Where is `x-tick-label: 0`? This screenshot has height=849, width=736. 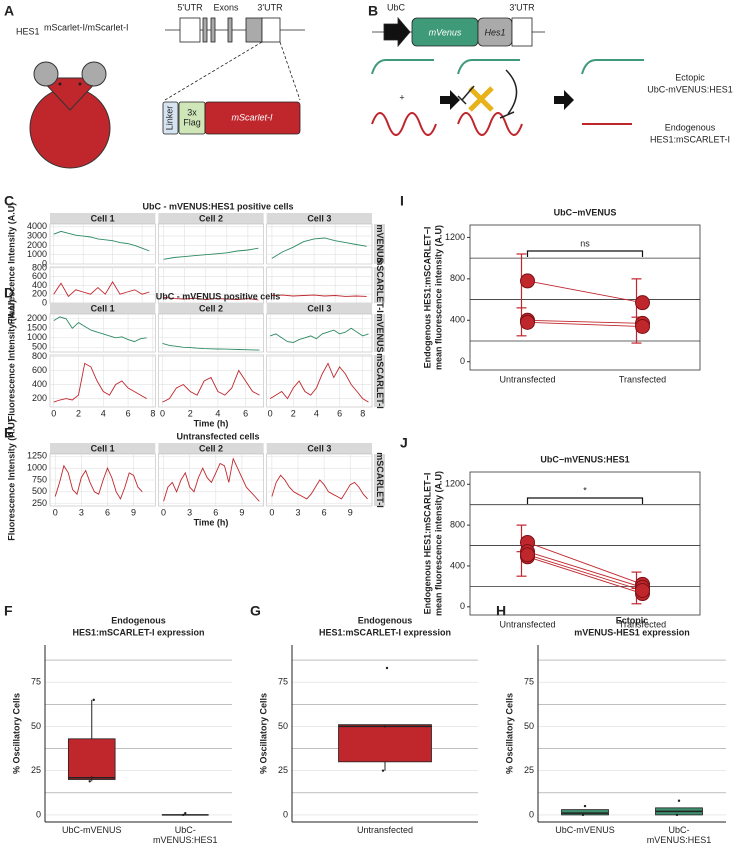 x-tick-label: 0 is located at coordinates (55, 512).